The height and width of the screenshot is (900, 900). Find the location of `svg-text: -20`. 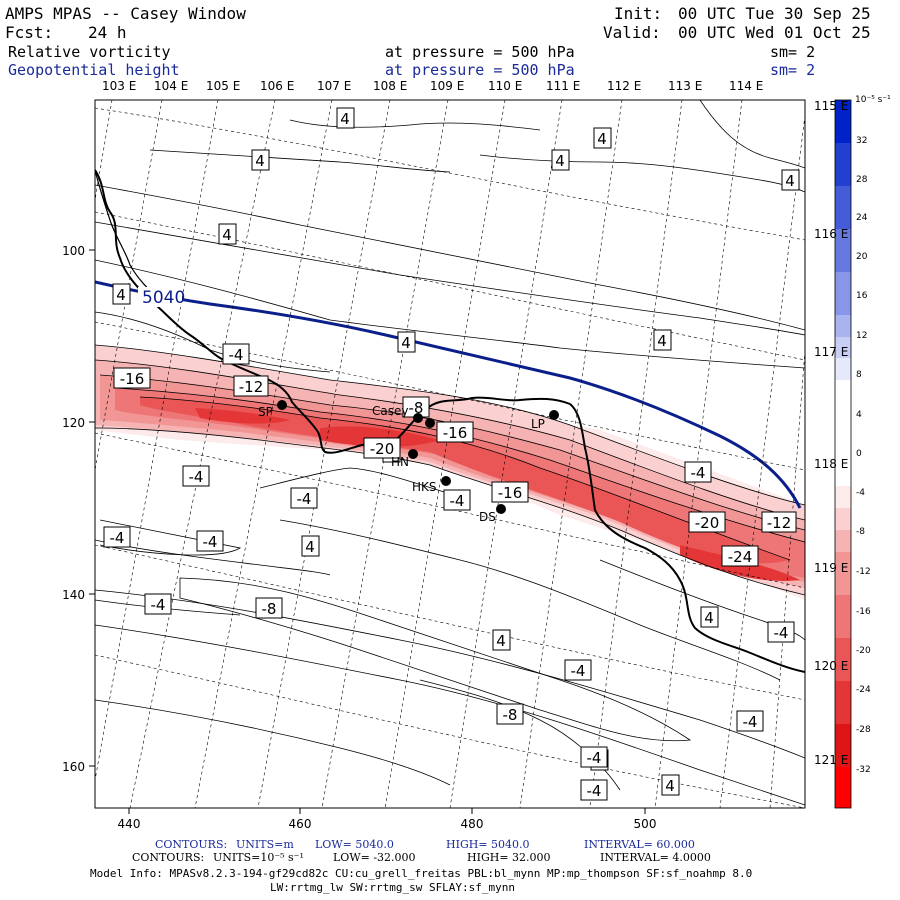

svg-text: -20 is located at coordinates (707, 523).